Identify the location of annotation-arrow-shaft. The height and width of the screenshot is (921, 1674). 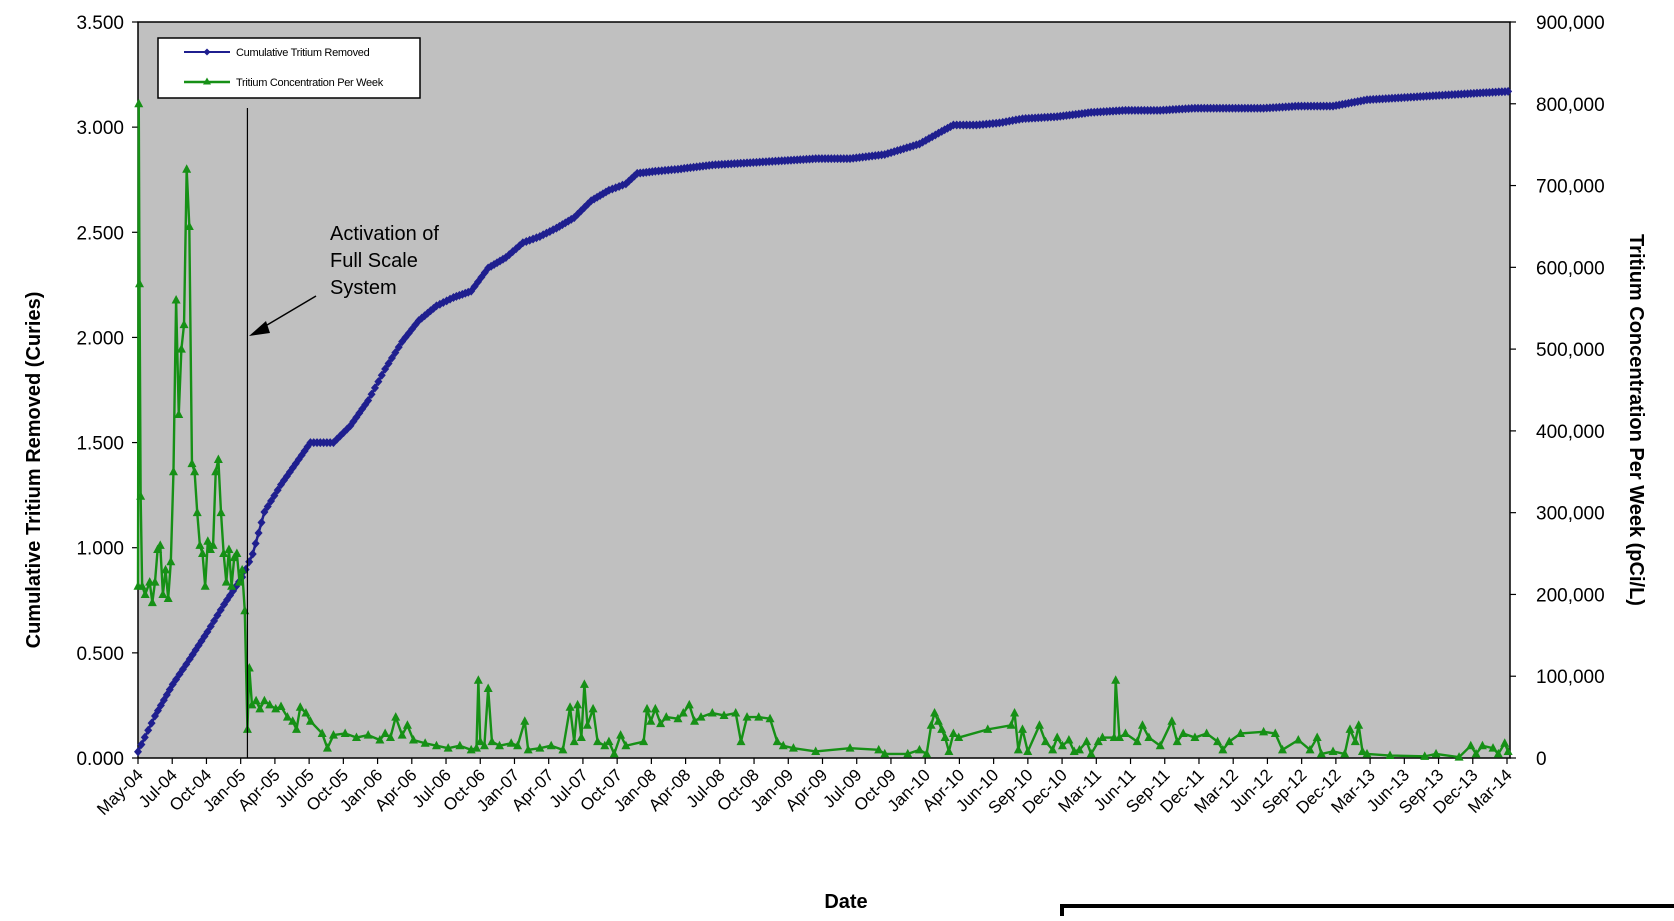
(289, 312).